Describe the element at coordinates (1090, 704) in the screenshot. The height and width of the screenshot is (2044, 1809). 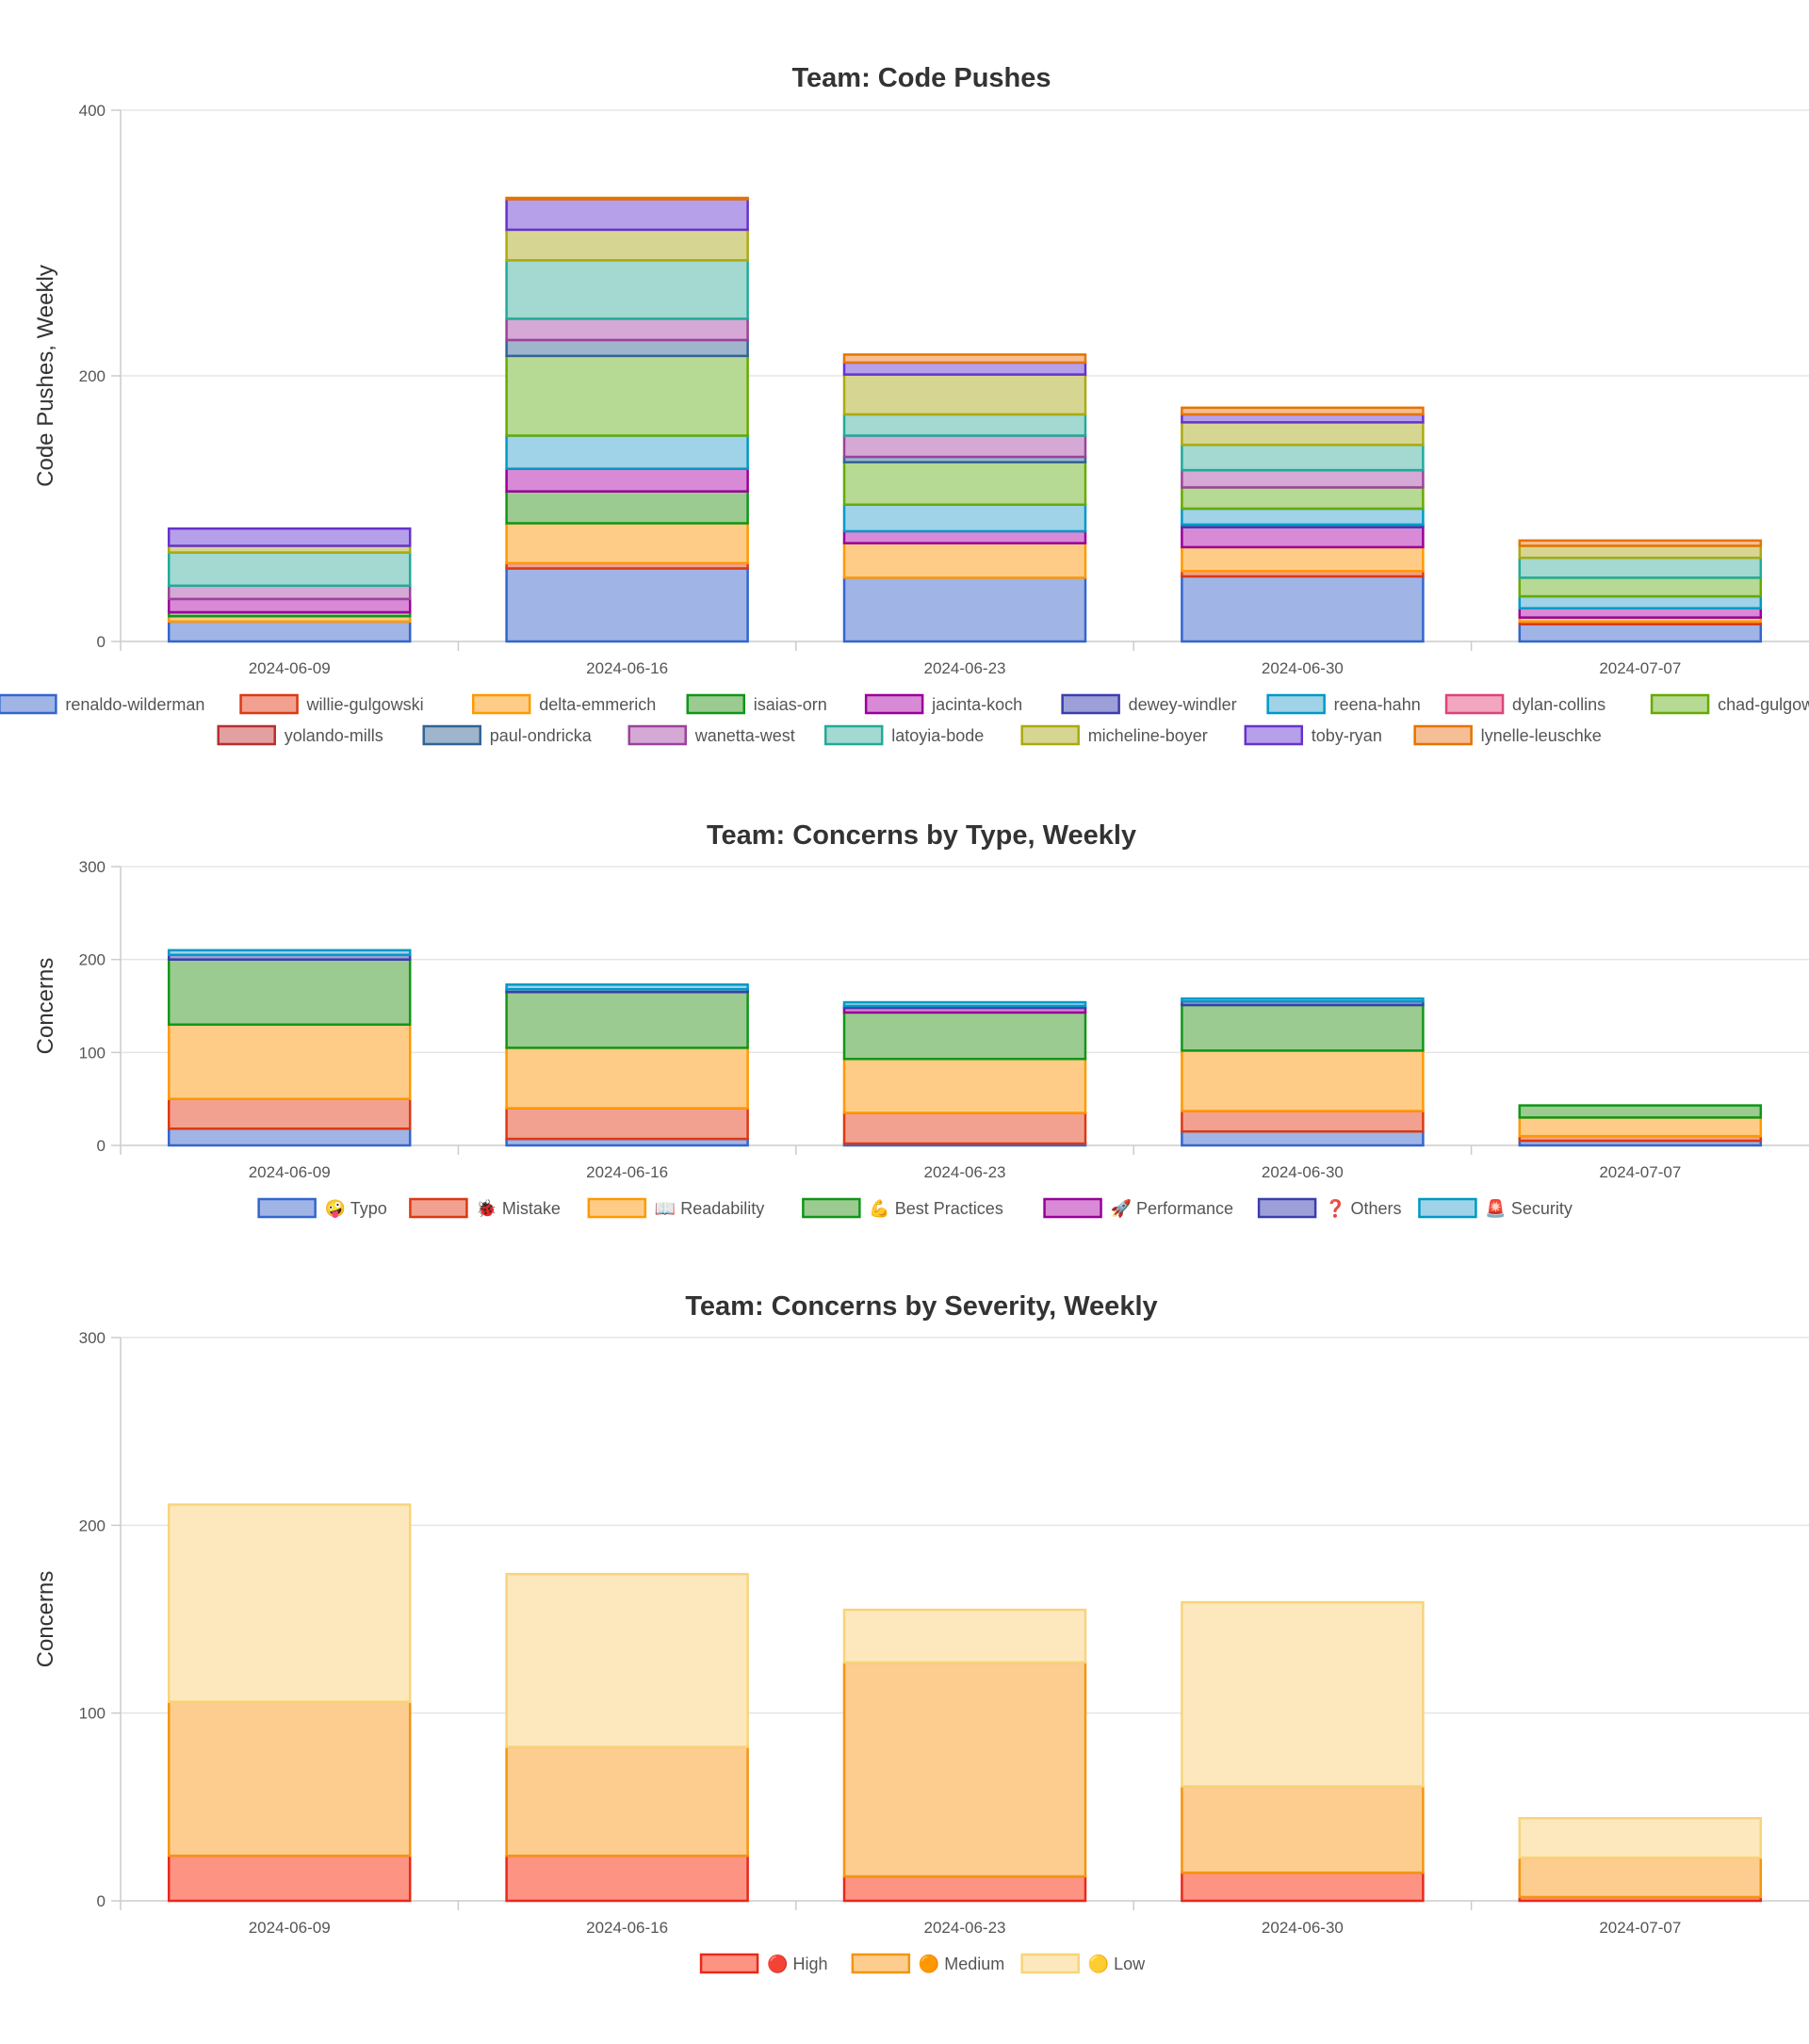
I see `legend-swatch-dewey-windler` at that location.